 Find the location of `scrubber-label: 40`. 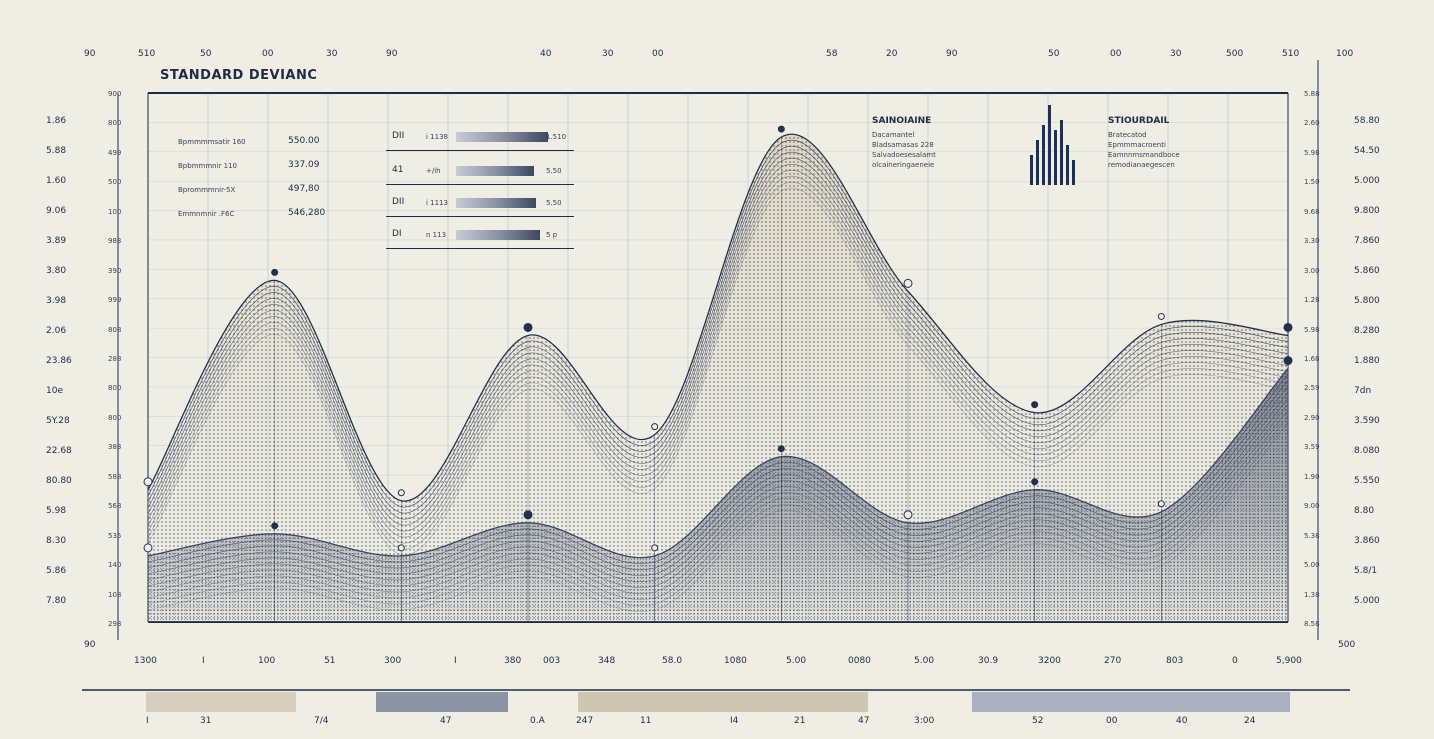

scrubber-label: 40 is located at coordinates (1182, 721).